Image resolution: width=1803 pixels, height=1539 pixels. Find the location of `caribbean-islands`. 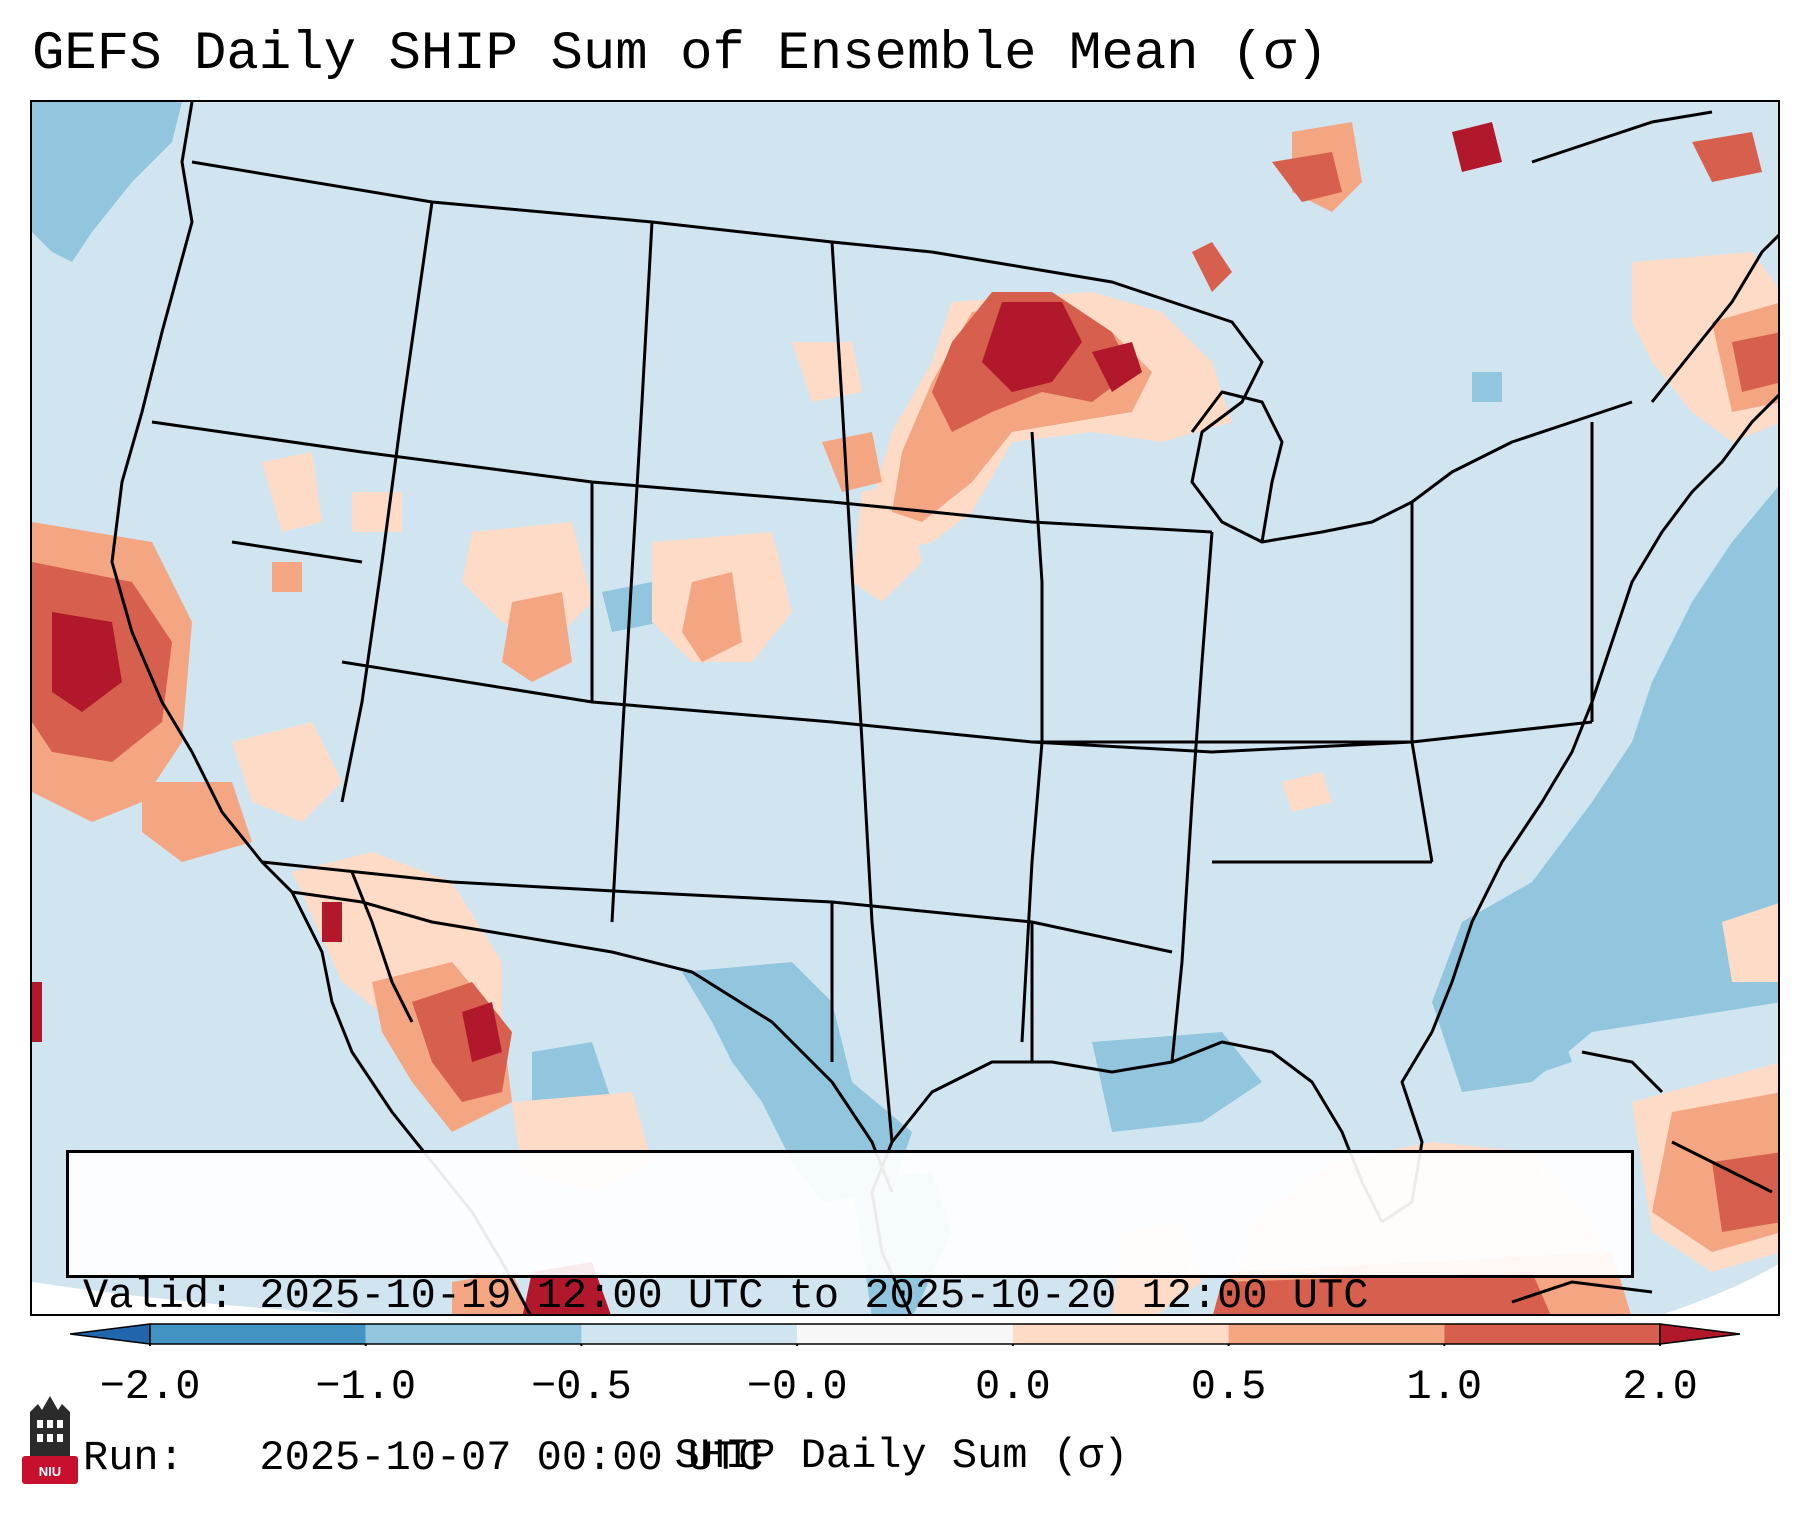

caribbean-islands is located at coordinates (1642, 1177).